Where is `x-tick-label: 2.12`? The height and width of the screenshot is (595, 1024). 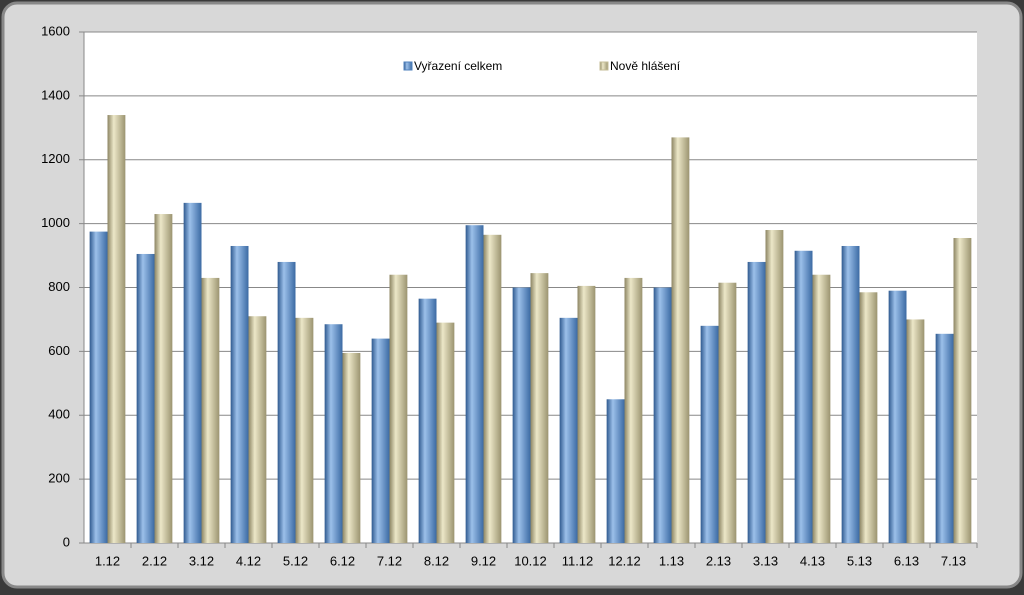 x-tick-label: 2.12 is located at coordinates (154, 560).